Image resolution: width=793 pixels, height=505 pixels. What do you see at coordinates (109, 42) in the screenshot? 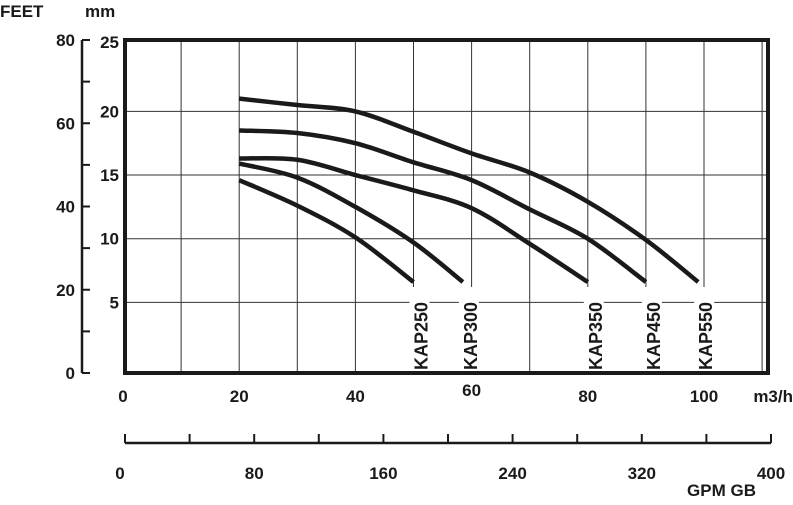
I see `m-tick-label: 25` at bounding box center [109, 42].